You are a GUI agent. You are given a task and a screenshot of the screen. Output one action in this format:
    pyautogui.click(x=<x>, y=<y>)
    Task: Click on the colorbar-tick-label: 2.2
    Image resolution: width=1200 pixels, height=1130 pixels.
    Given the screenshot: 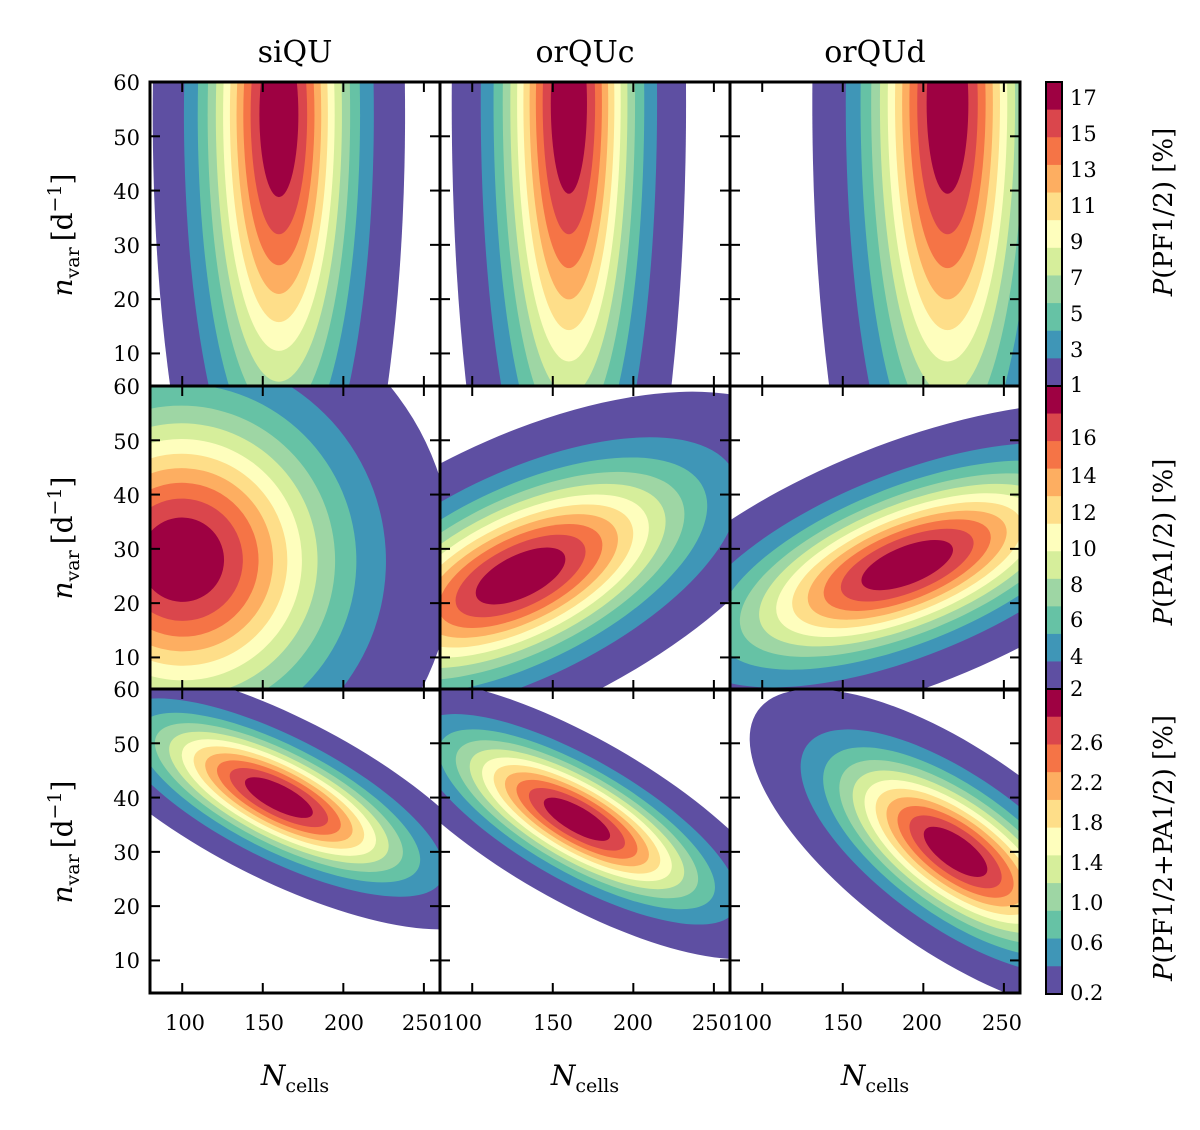 What is the action you would take?
    pyautogui.click(x=1086, y=783)
    